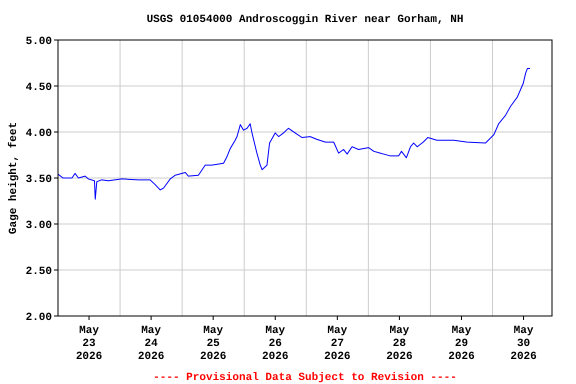  Describe the element at coordinates (399, 344) in the screenshot. I see `x-tick-label: May 28 2026` at that location.